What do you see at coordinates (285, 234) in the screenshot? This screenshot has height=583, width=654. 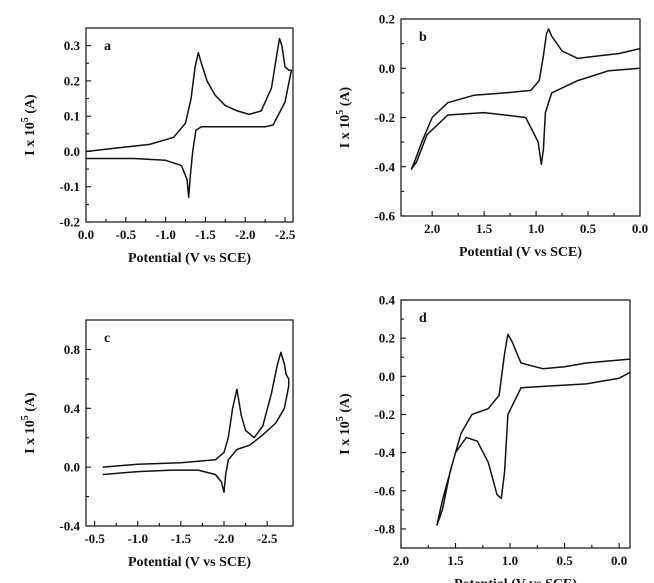 I see `x-tick-label-a: -2.5` at bounding box center [285, 234].